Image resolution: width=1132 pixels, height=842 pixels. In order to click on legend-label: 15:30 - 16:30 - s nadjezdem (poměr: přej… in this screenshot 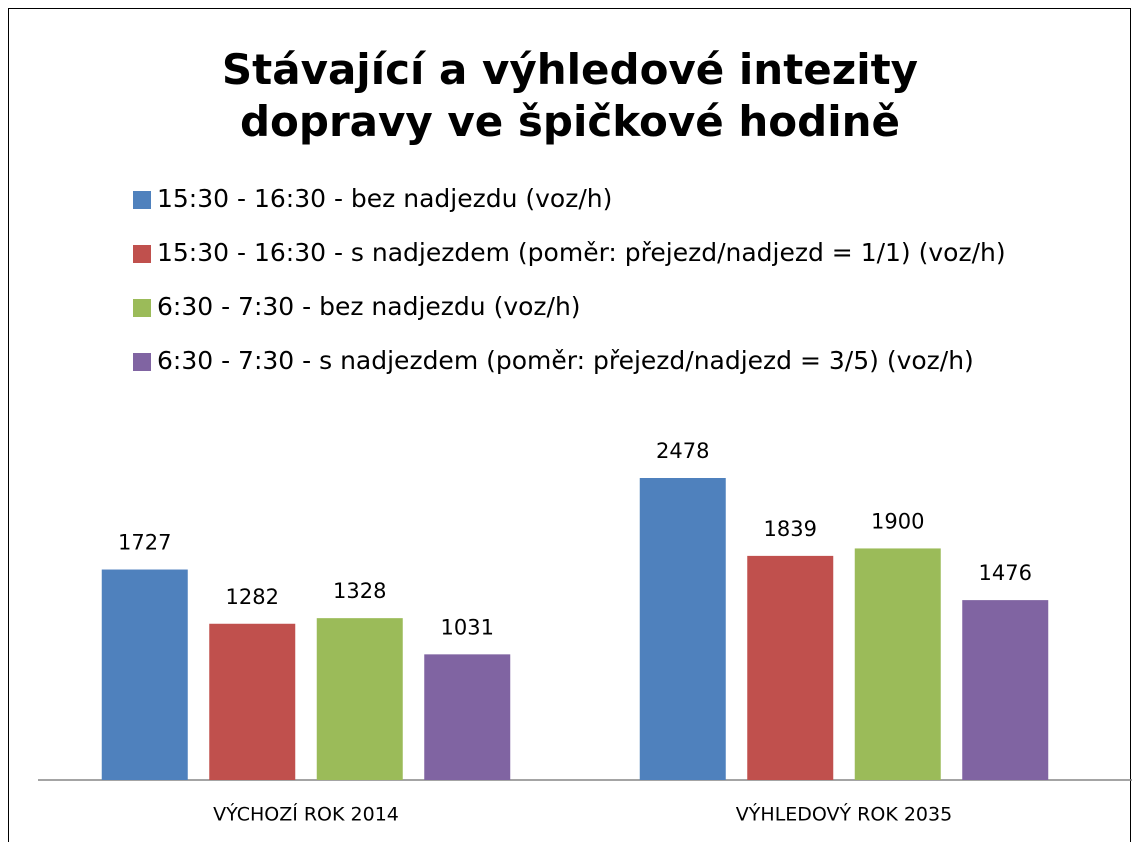, I will do `click(581, 252)`.